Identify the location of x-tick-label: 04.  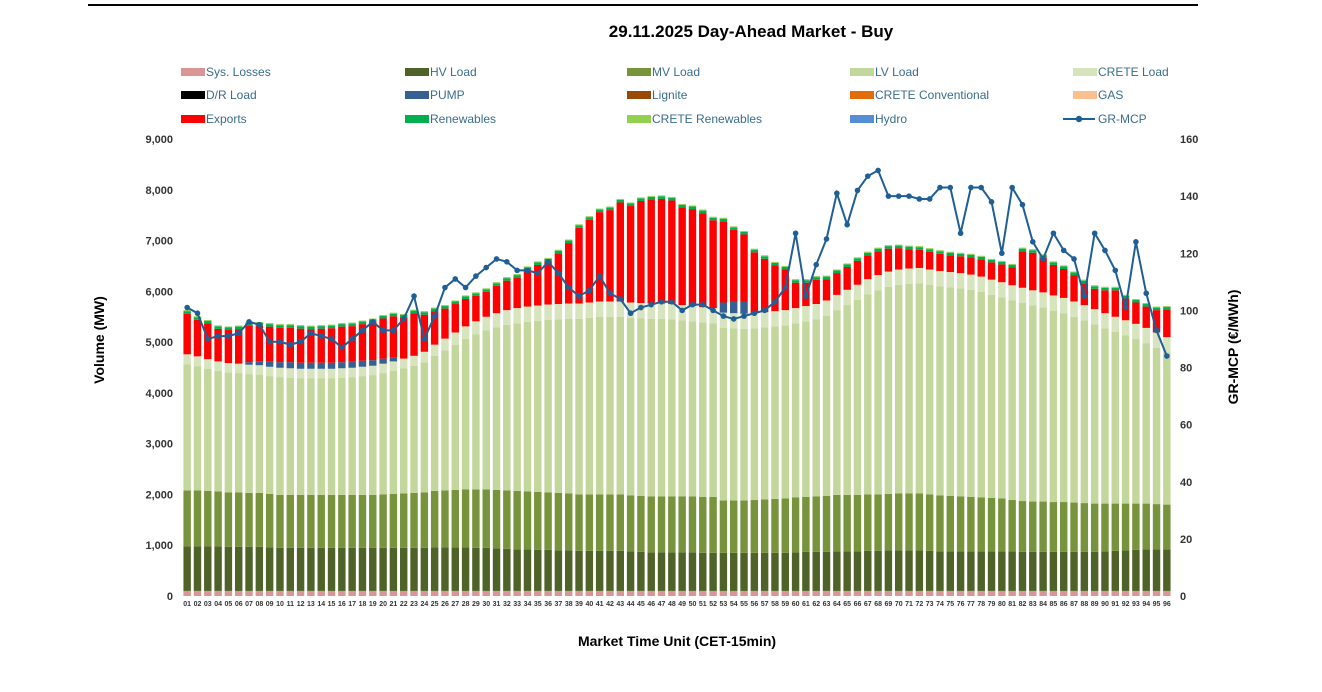
(218, 604).